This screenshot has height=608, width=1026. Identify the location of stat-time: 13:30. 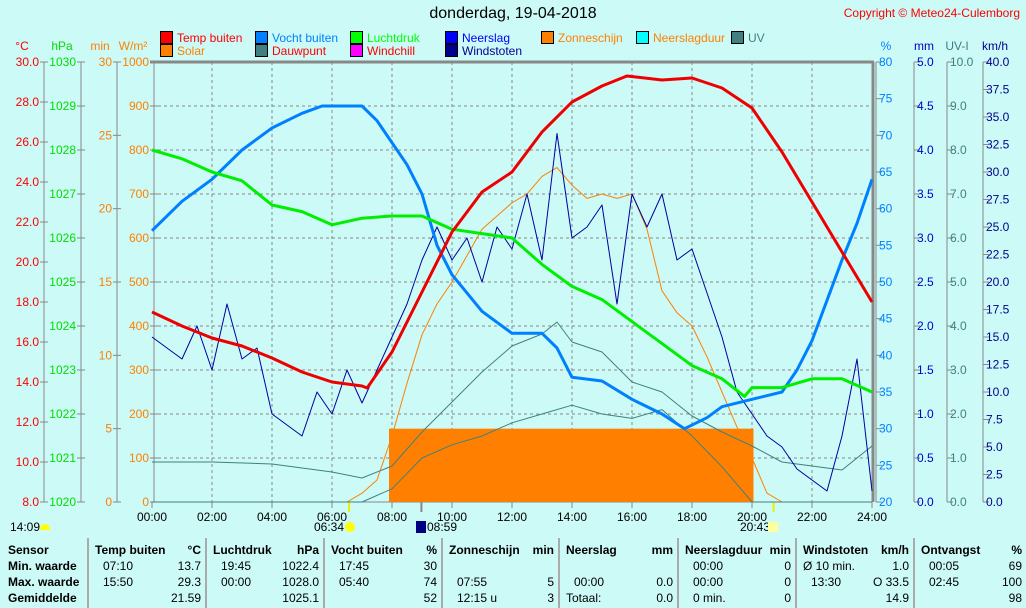
(826, 582).